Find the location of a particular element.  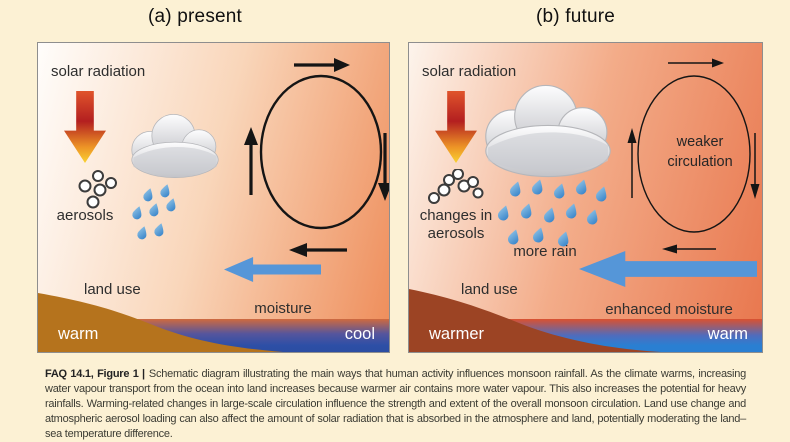

more-rain-label: more rain is located at coordinates (545, 251).